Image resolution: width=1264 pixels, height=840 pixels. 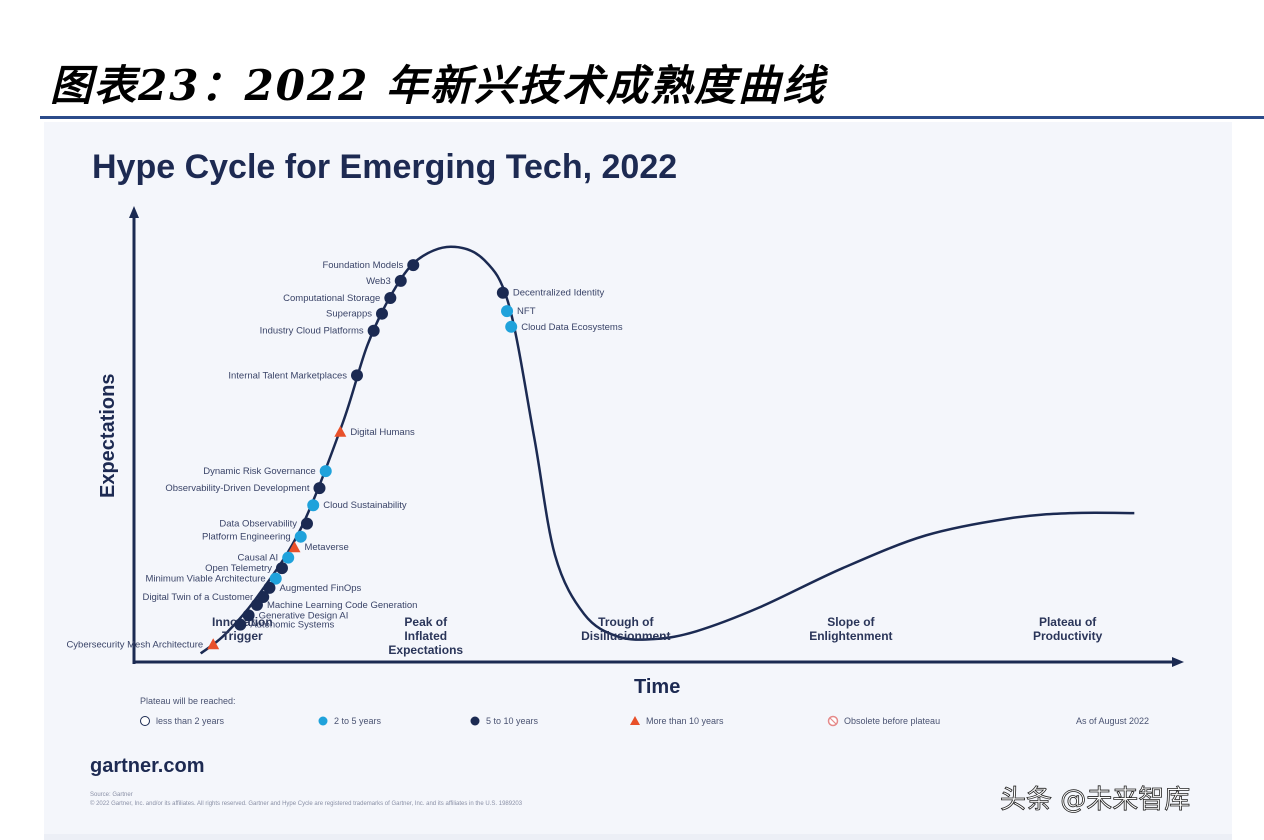 What do you see at coordinates (258, 558) in the screenshot?
I see `tech-label-13: Causal AI` at bounding box center [258, 558].